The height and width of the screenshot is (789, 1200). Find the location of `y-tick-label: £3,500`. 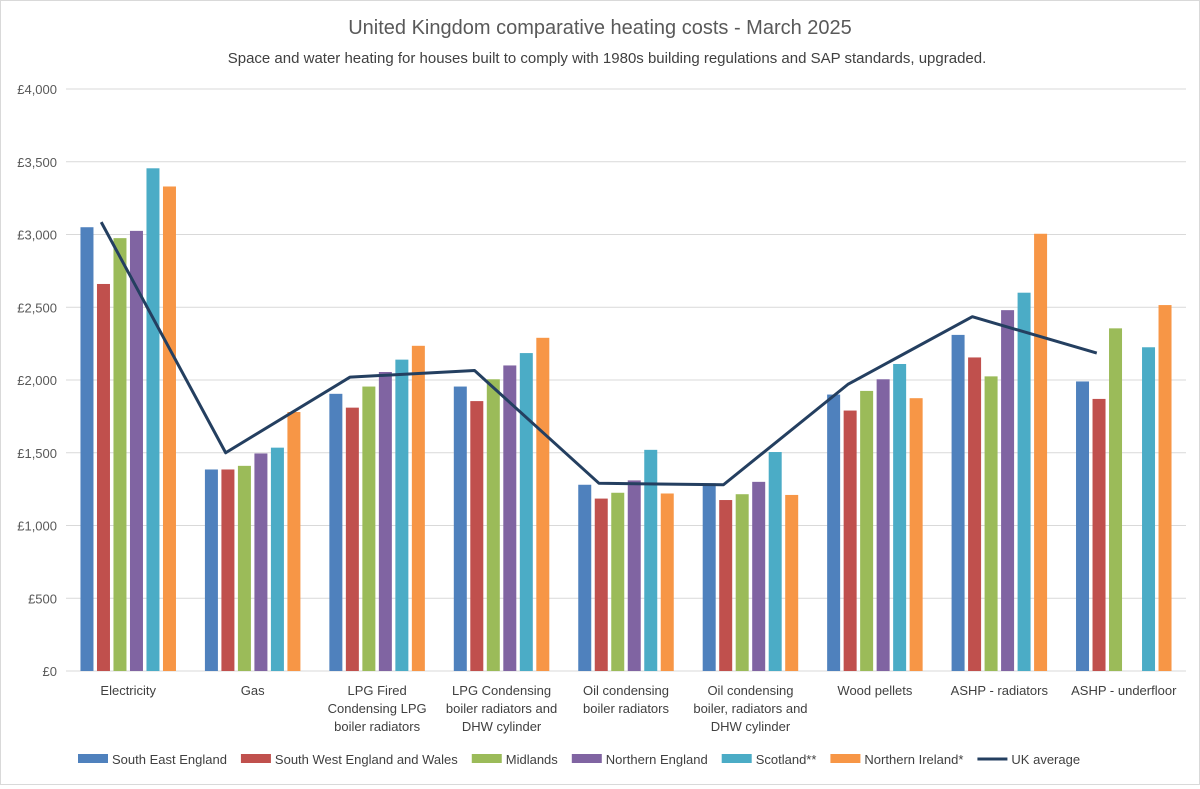

y-tick-label: £3,500 is located at coordinates (37, 162).